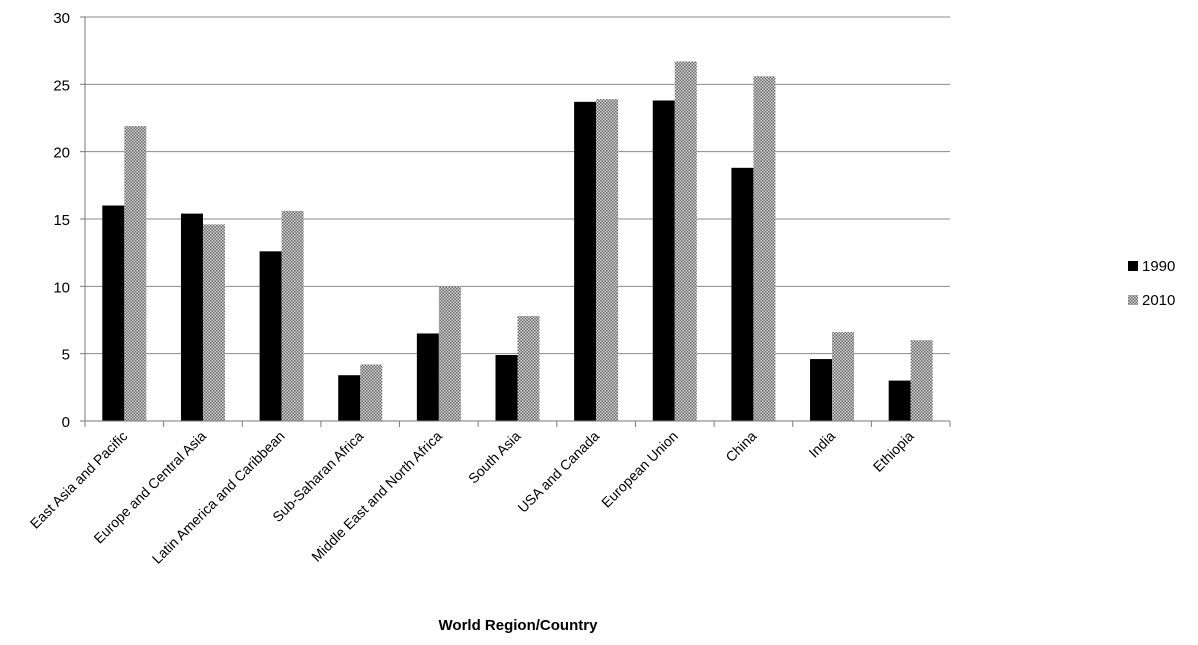 The height and width of the screenshot is (645, 1198). Describe the element at coordinates (1133, 266) in the screenshot. I see `legend-swatch-1990` at that location.